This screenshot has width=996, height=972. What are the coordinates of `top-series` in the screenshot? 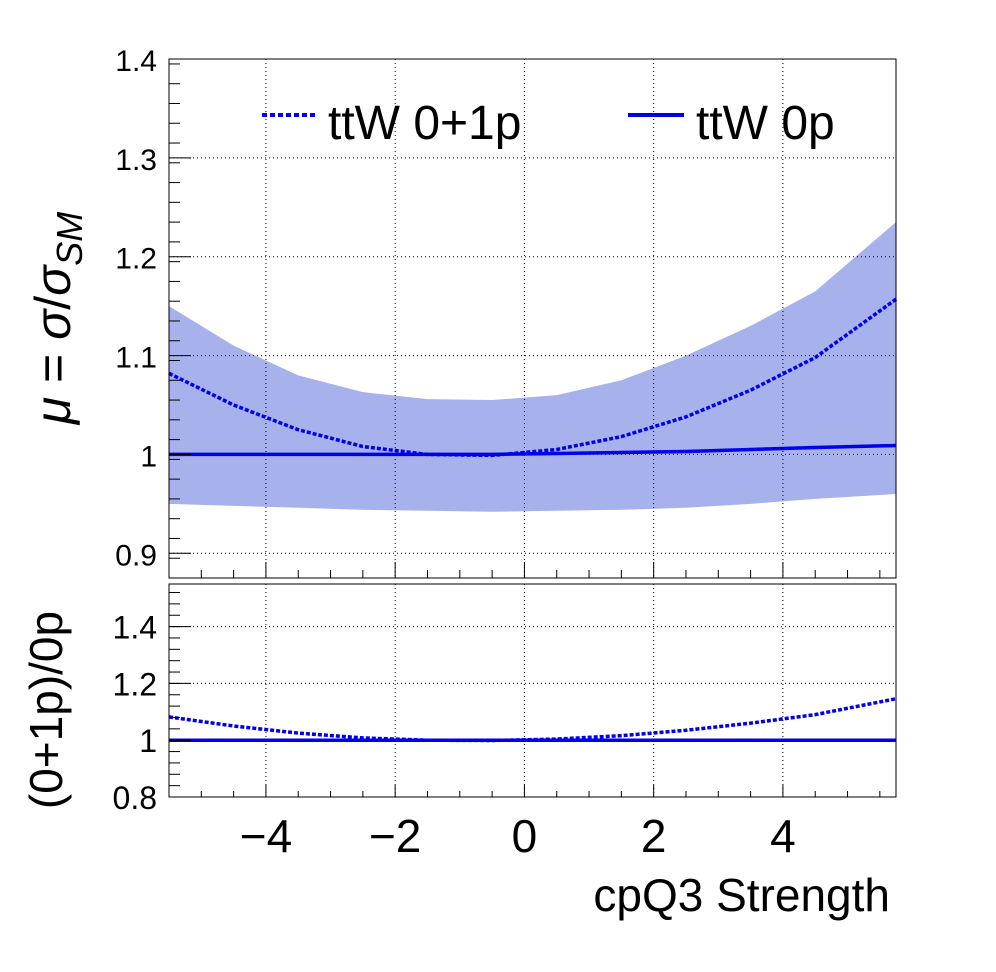 It's located at (533, 377).